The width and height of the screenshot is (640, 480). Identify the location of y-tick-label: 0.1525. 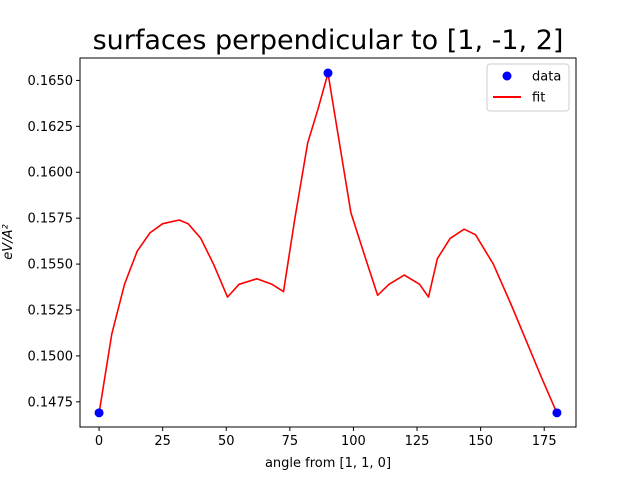
(51, 311).